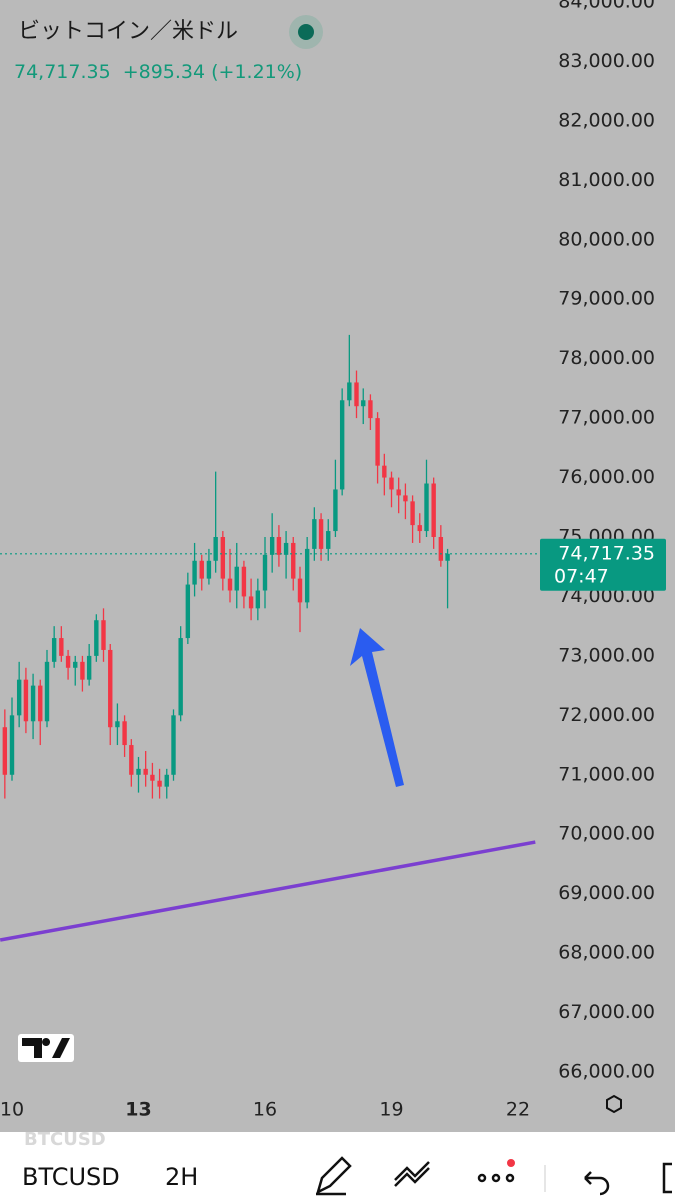  Describe the element at coordinates (606, 6) in the screenshot. I see `y-tick-label: 84,000.00` at that location.